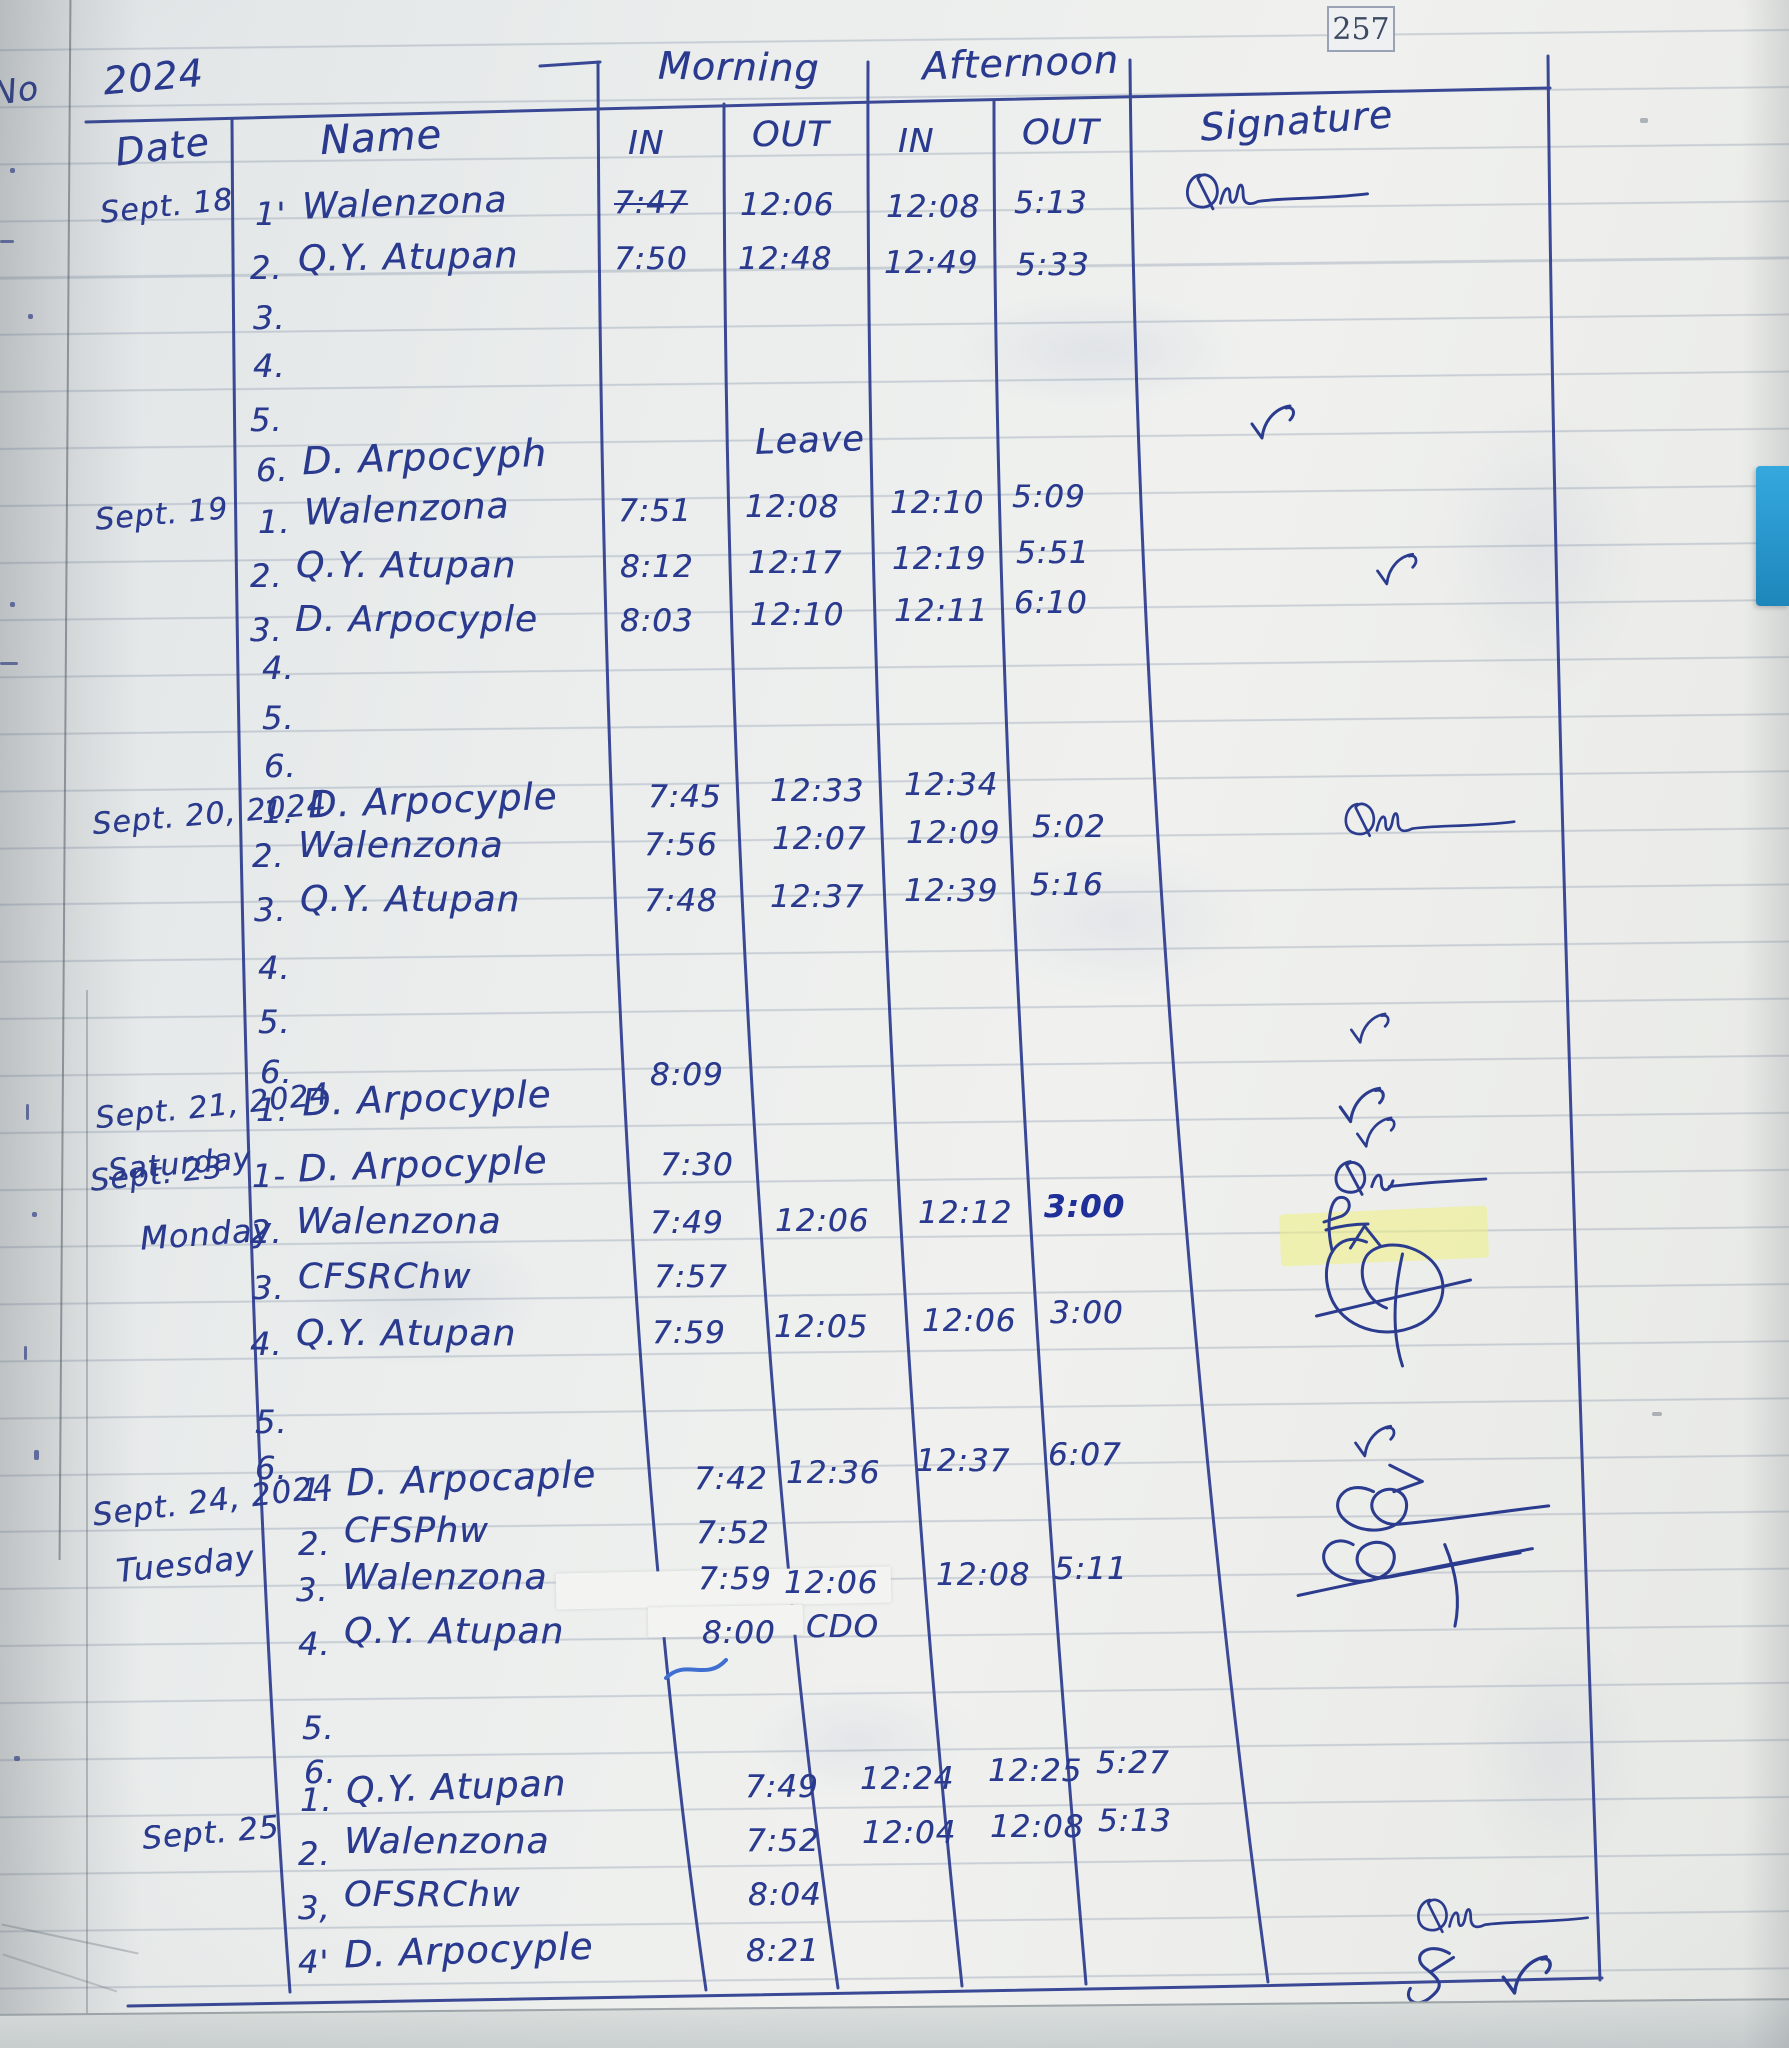  Describe the element at coordinates (1772, 536) in the screenshot. I see `blue-bookmark-tab` at that location.